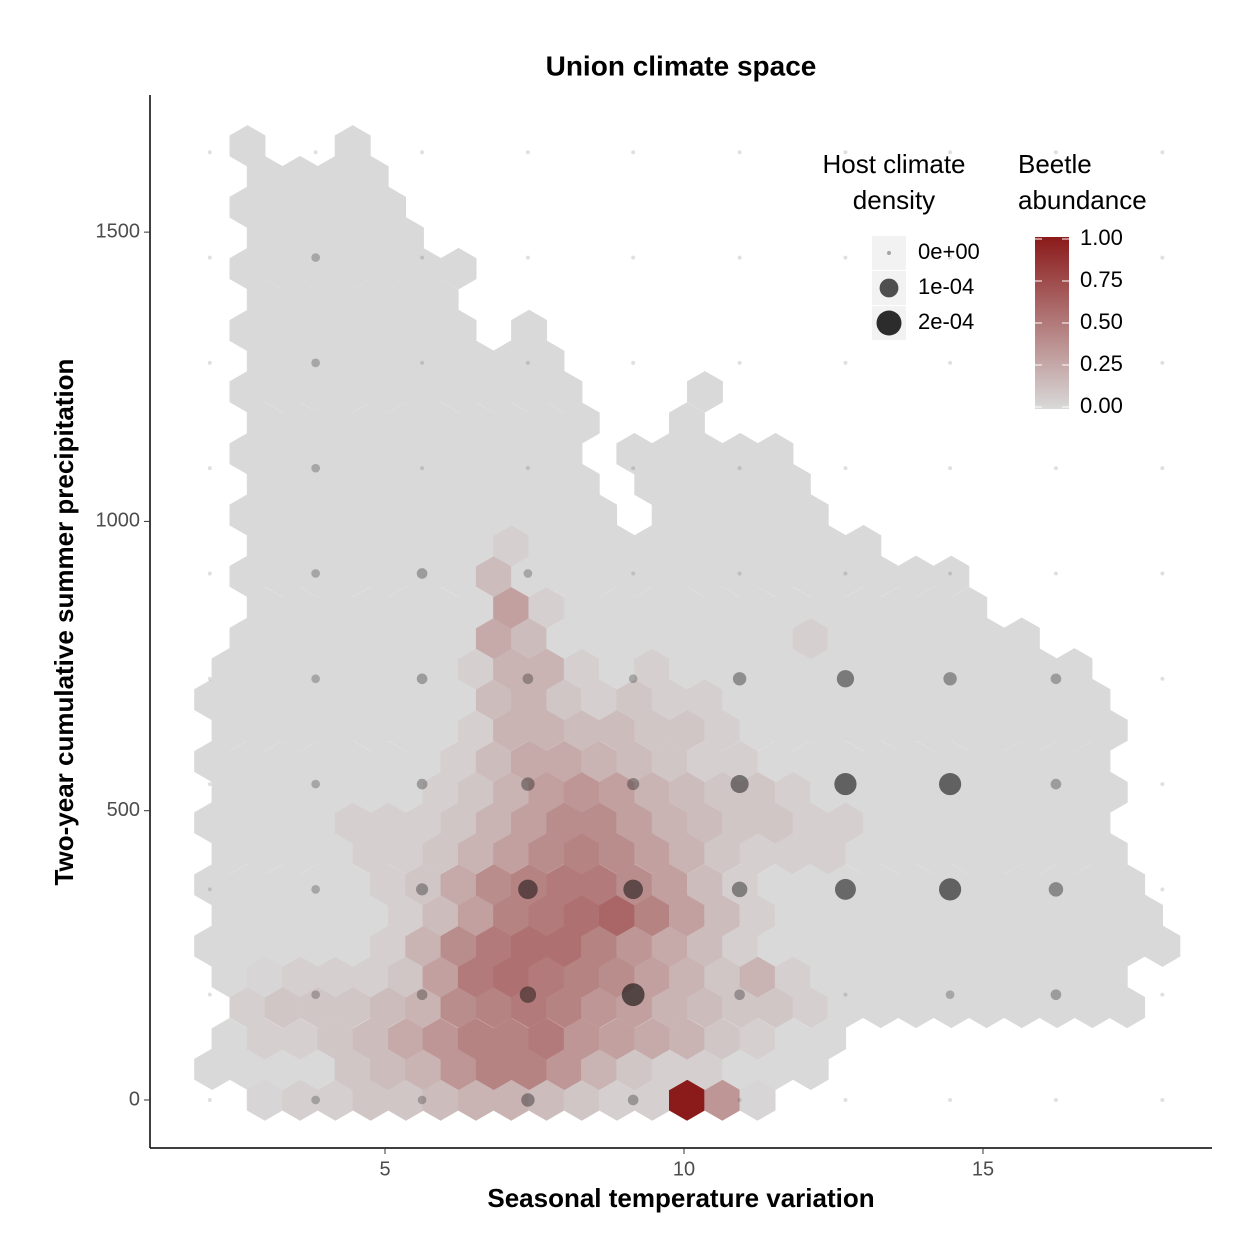 This screenshot has width=1250, height=1250. I want to click on legend-label: 2e-04, so click(946, 321).